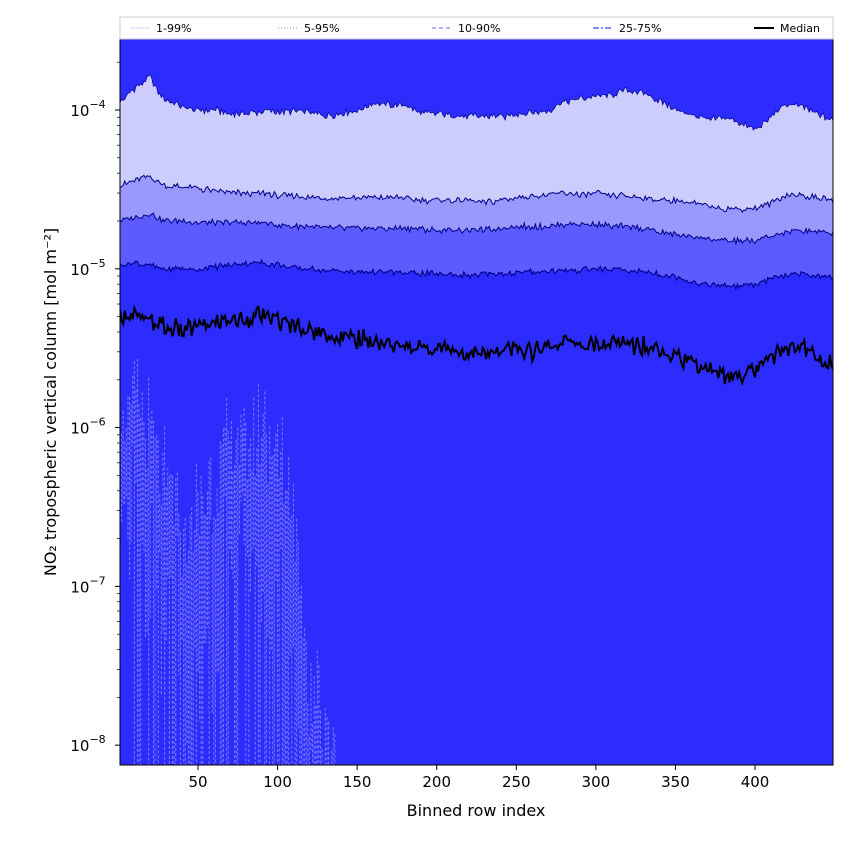  I want to click on legend-label: 1-99%, so click(173, 28).